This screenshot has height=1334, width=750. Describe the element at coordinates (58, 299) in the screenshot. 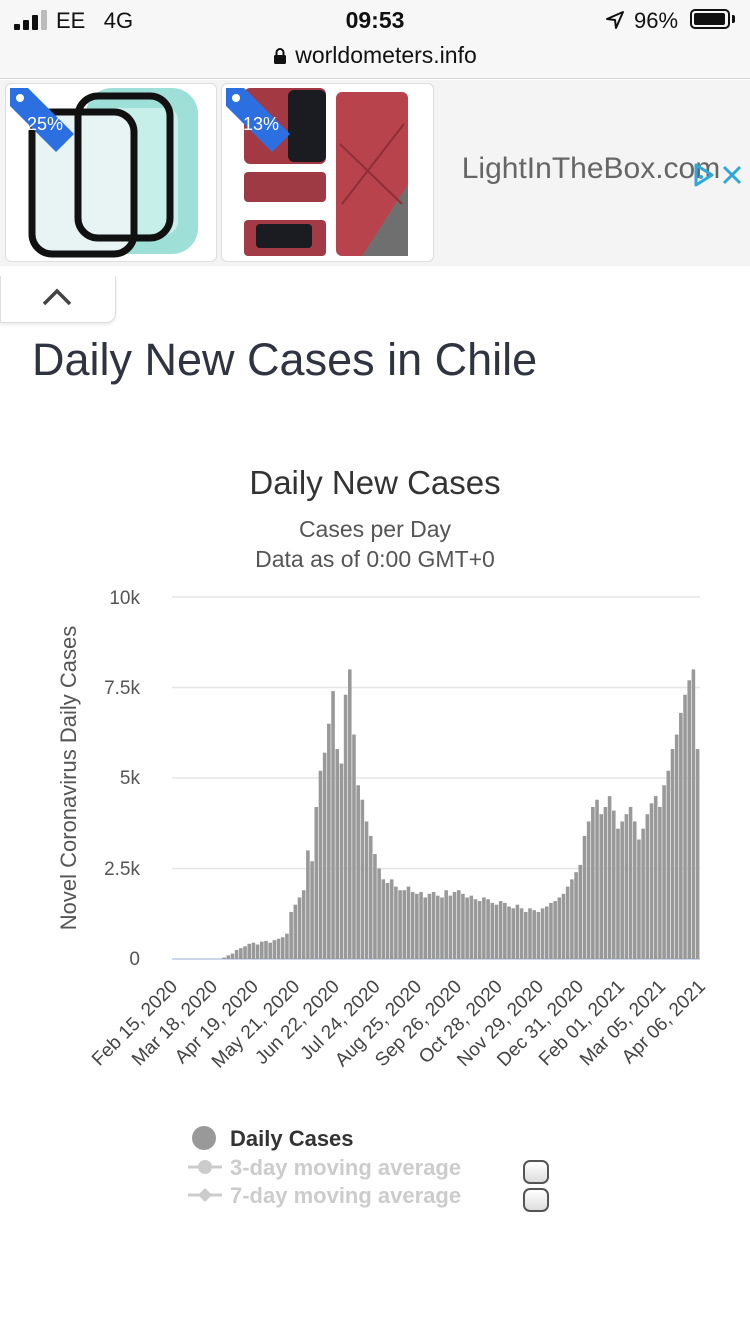

I see `collapse-ad-button` at that location.